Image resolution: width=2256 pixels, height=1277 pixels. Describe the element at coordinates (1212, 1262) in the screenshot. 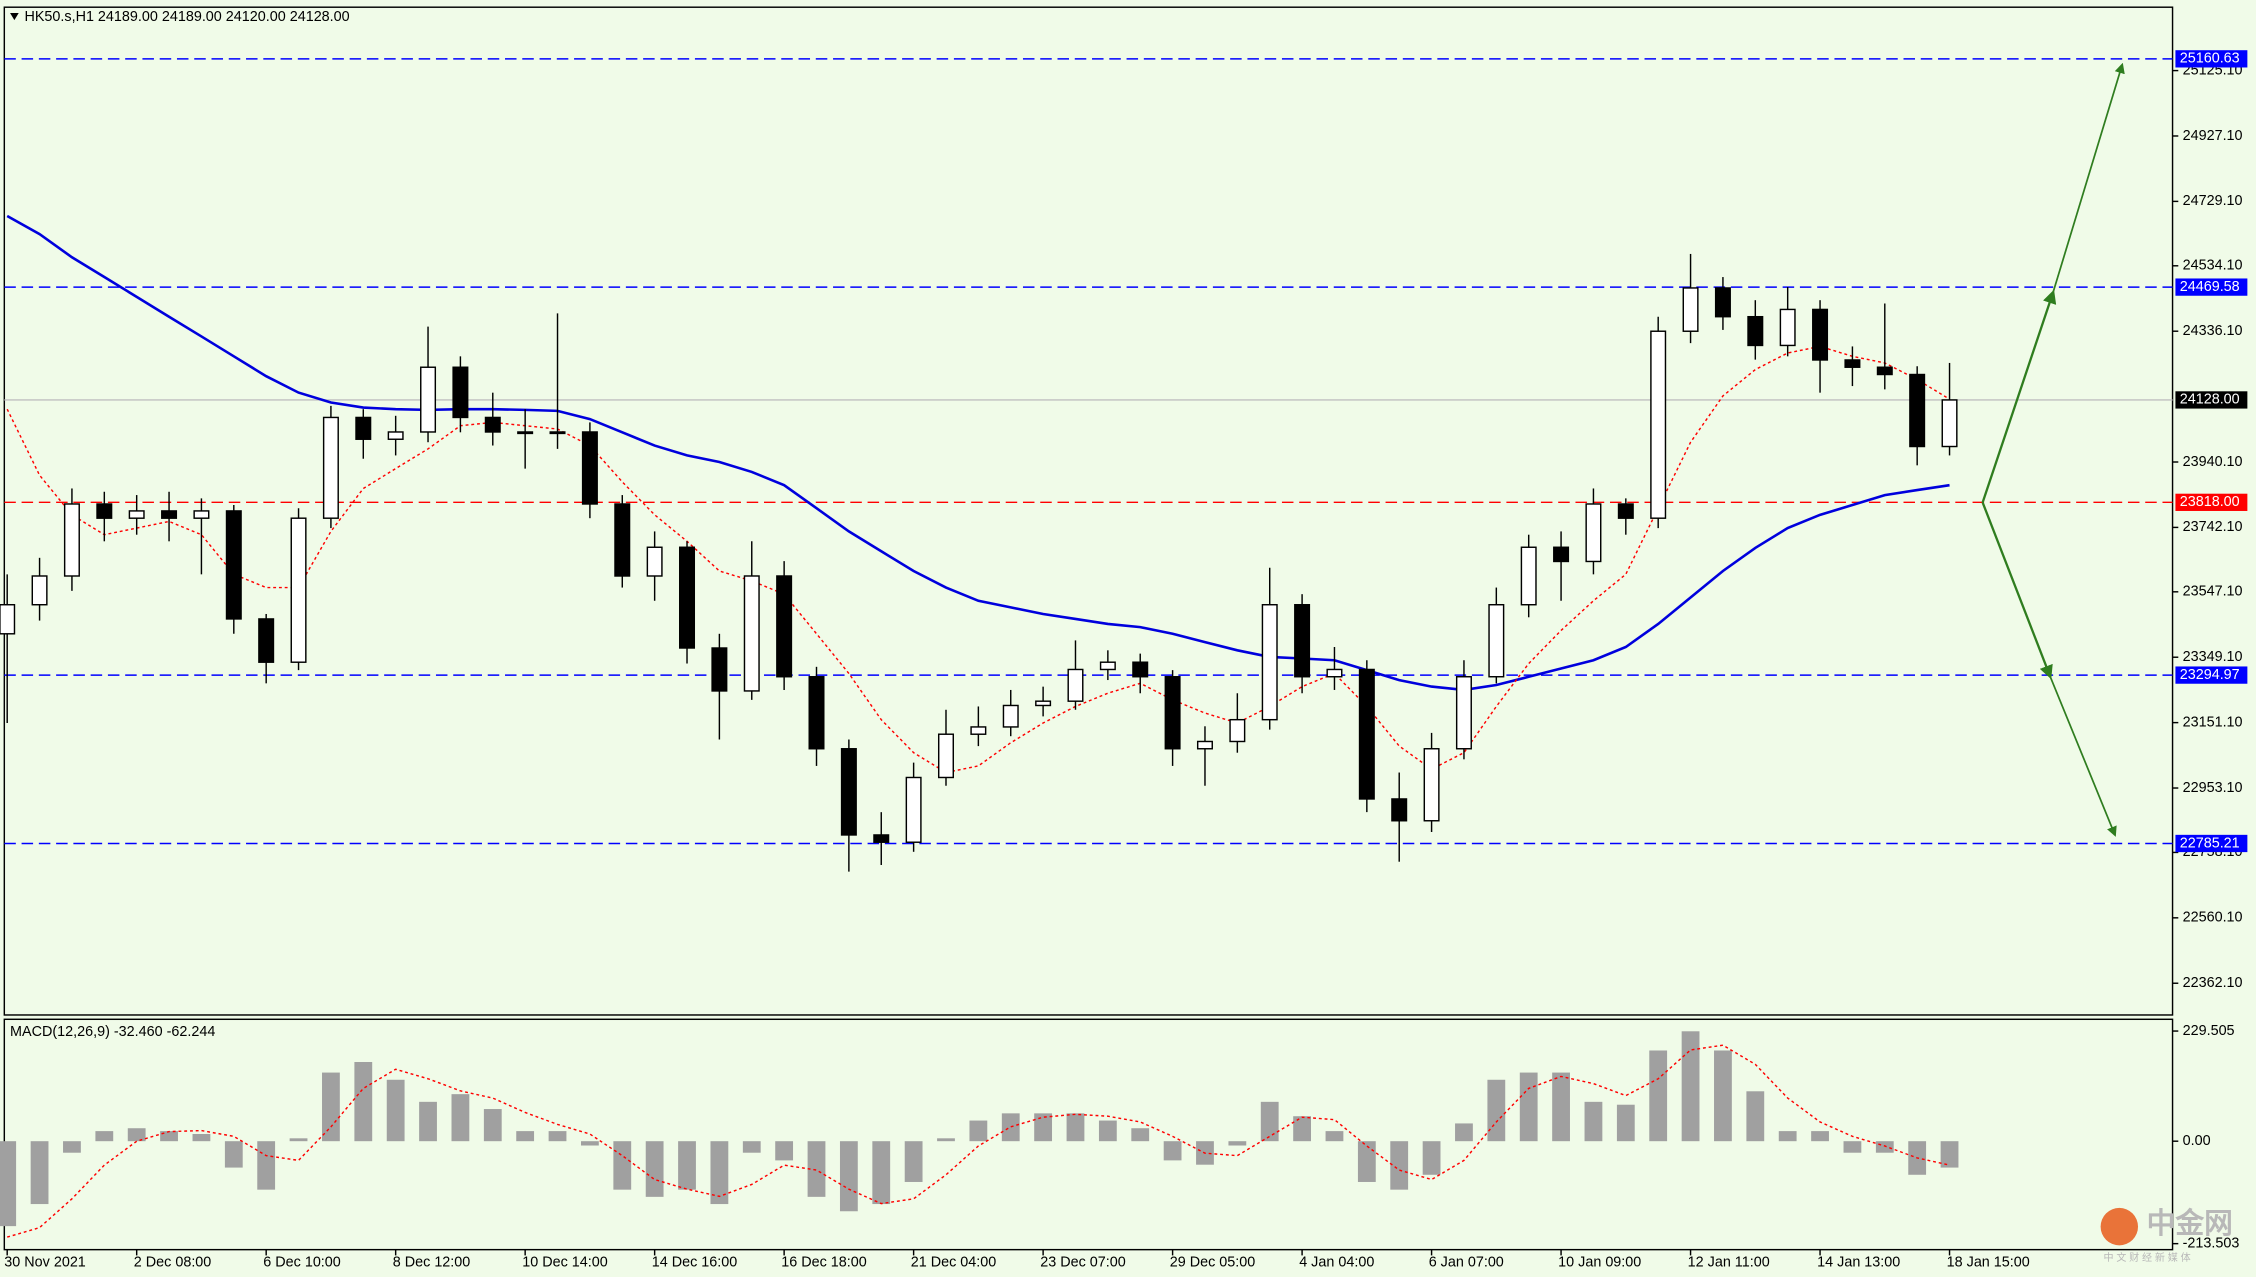

I see `x-tick-label: 29 Dec 05:00` at that location.